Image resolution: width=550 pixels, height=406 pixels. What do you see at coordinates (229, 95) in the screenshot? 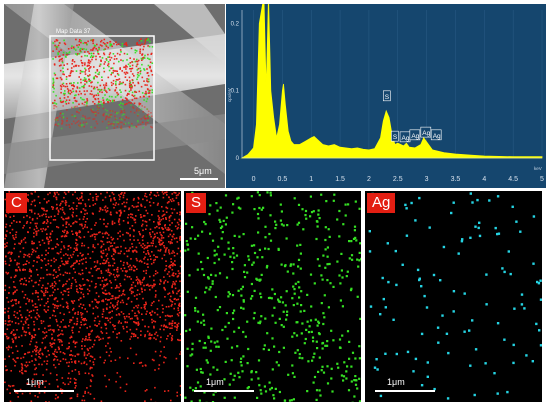
I see `y-axis-label: cps/eV` at bounding box center [229, 95].